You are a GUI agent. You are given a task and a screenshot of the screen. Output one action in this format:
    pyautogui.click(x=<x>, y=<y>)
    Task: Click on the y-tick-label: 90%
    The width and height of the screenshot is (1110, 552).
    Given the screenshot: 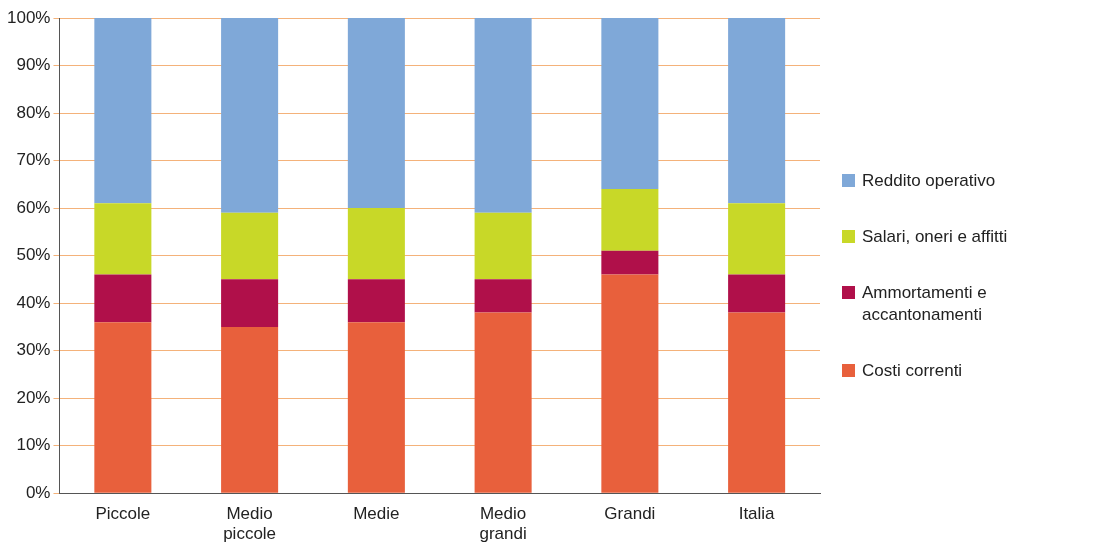 What is the action you would take?
    pyautogui.click(x=33, y=65)
    